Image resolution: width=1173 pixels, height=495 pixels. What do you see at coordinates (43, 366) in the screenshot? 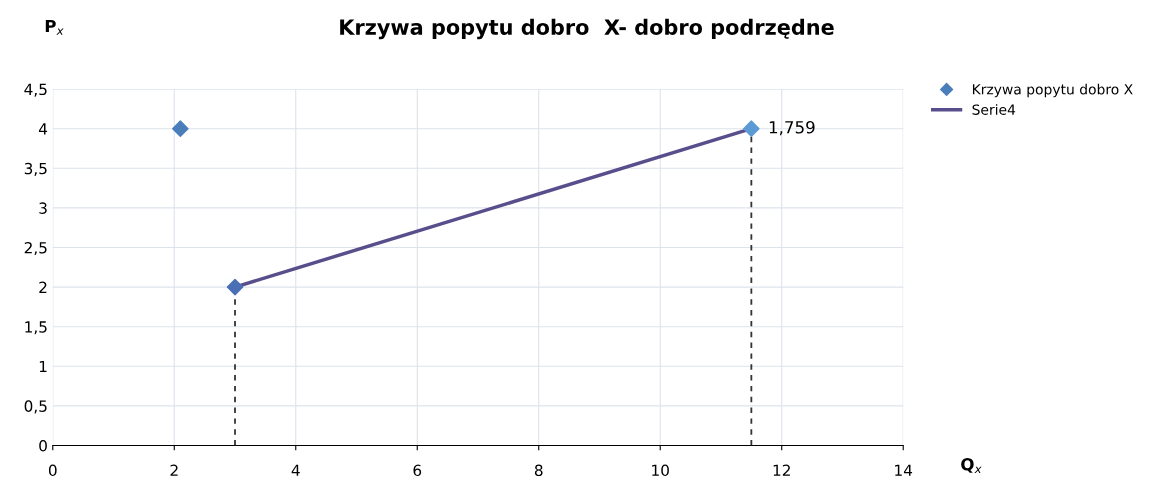
I see `y-tick-label: 1` at bounding box center [43, 366].